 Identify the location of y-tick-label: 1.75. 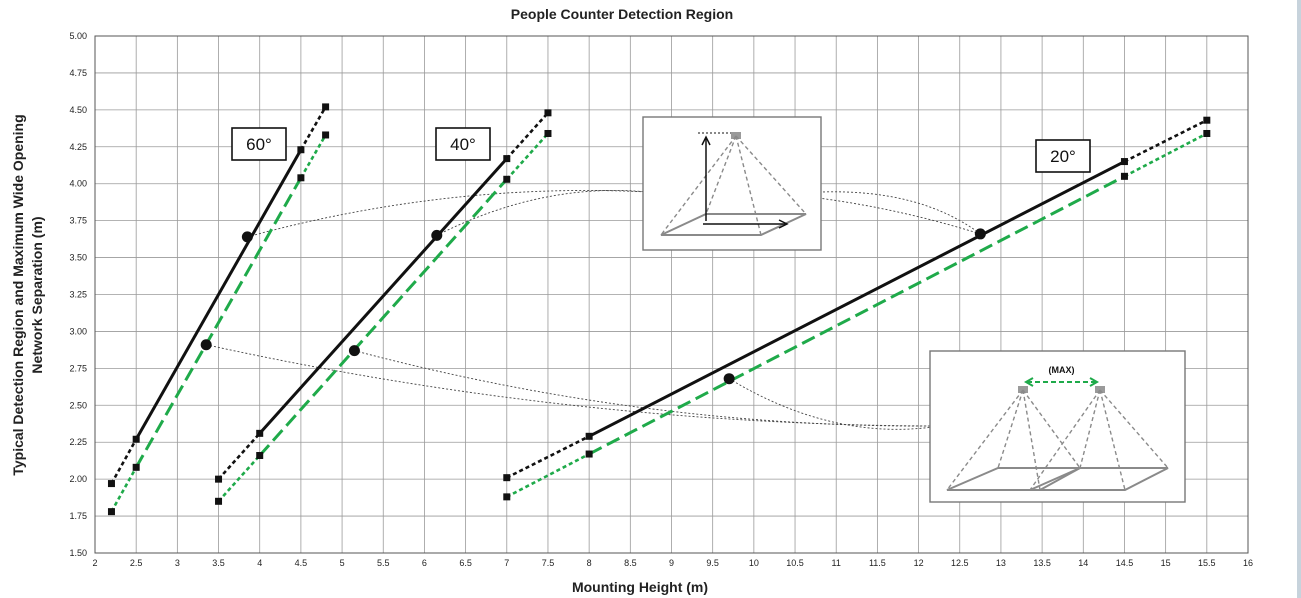
(78, 516).